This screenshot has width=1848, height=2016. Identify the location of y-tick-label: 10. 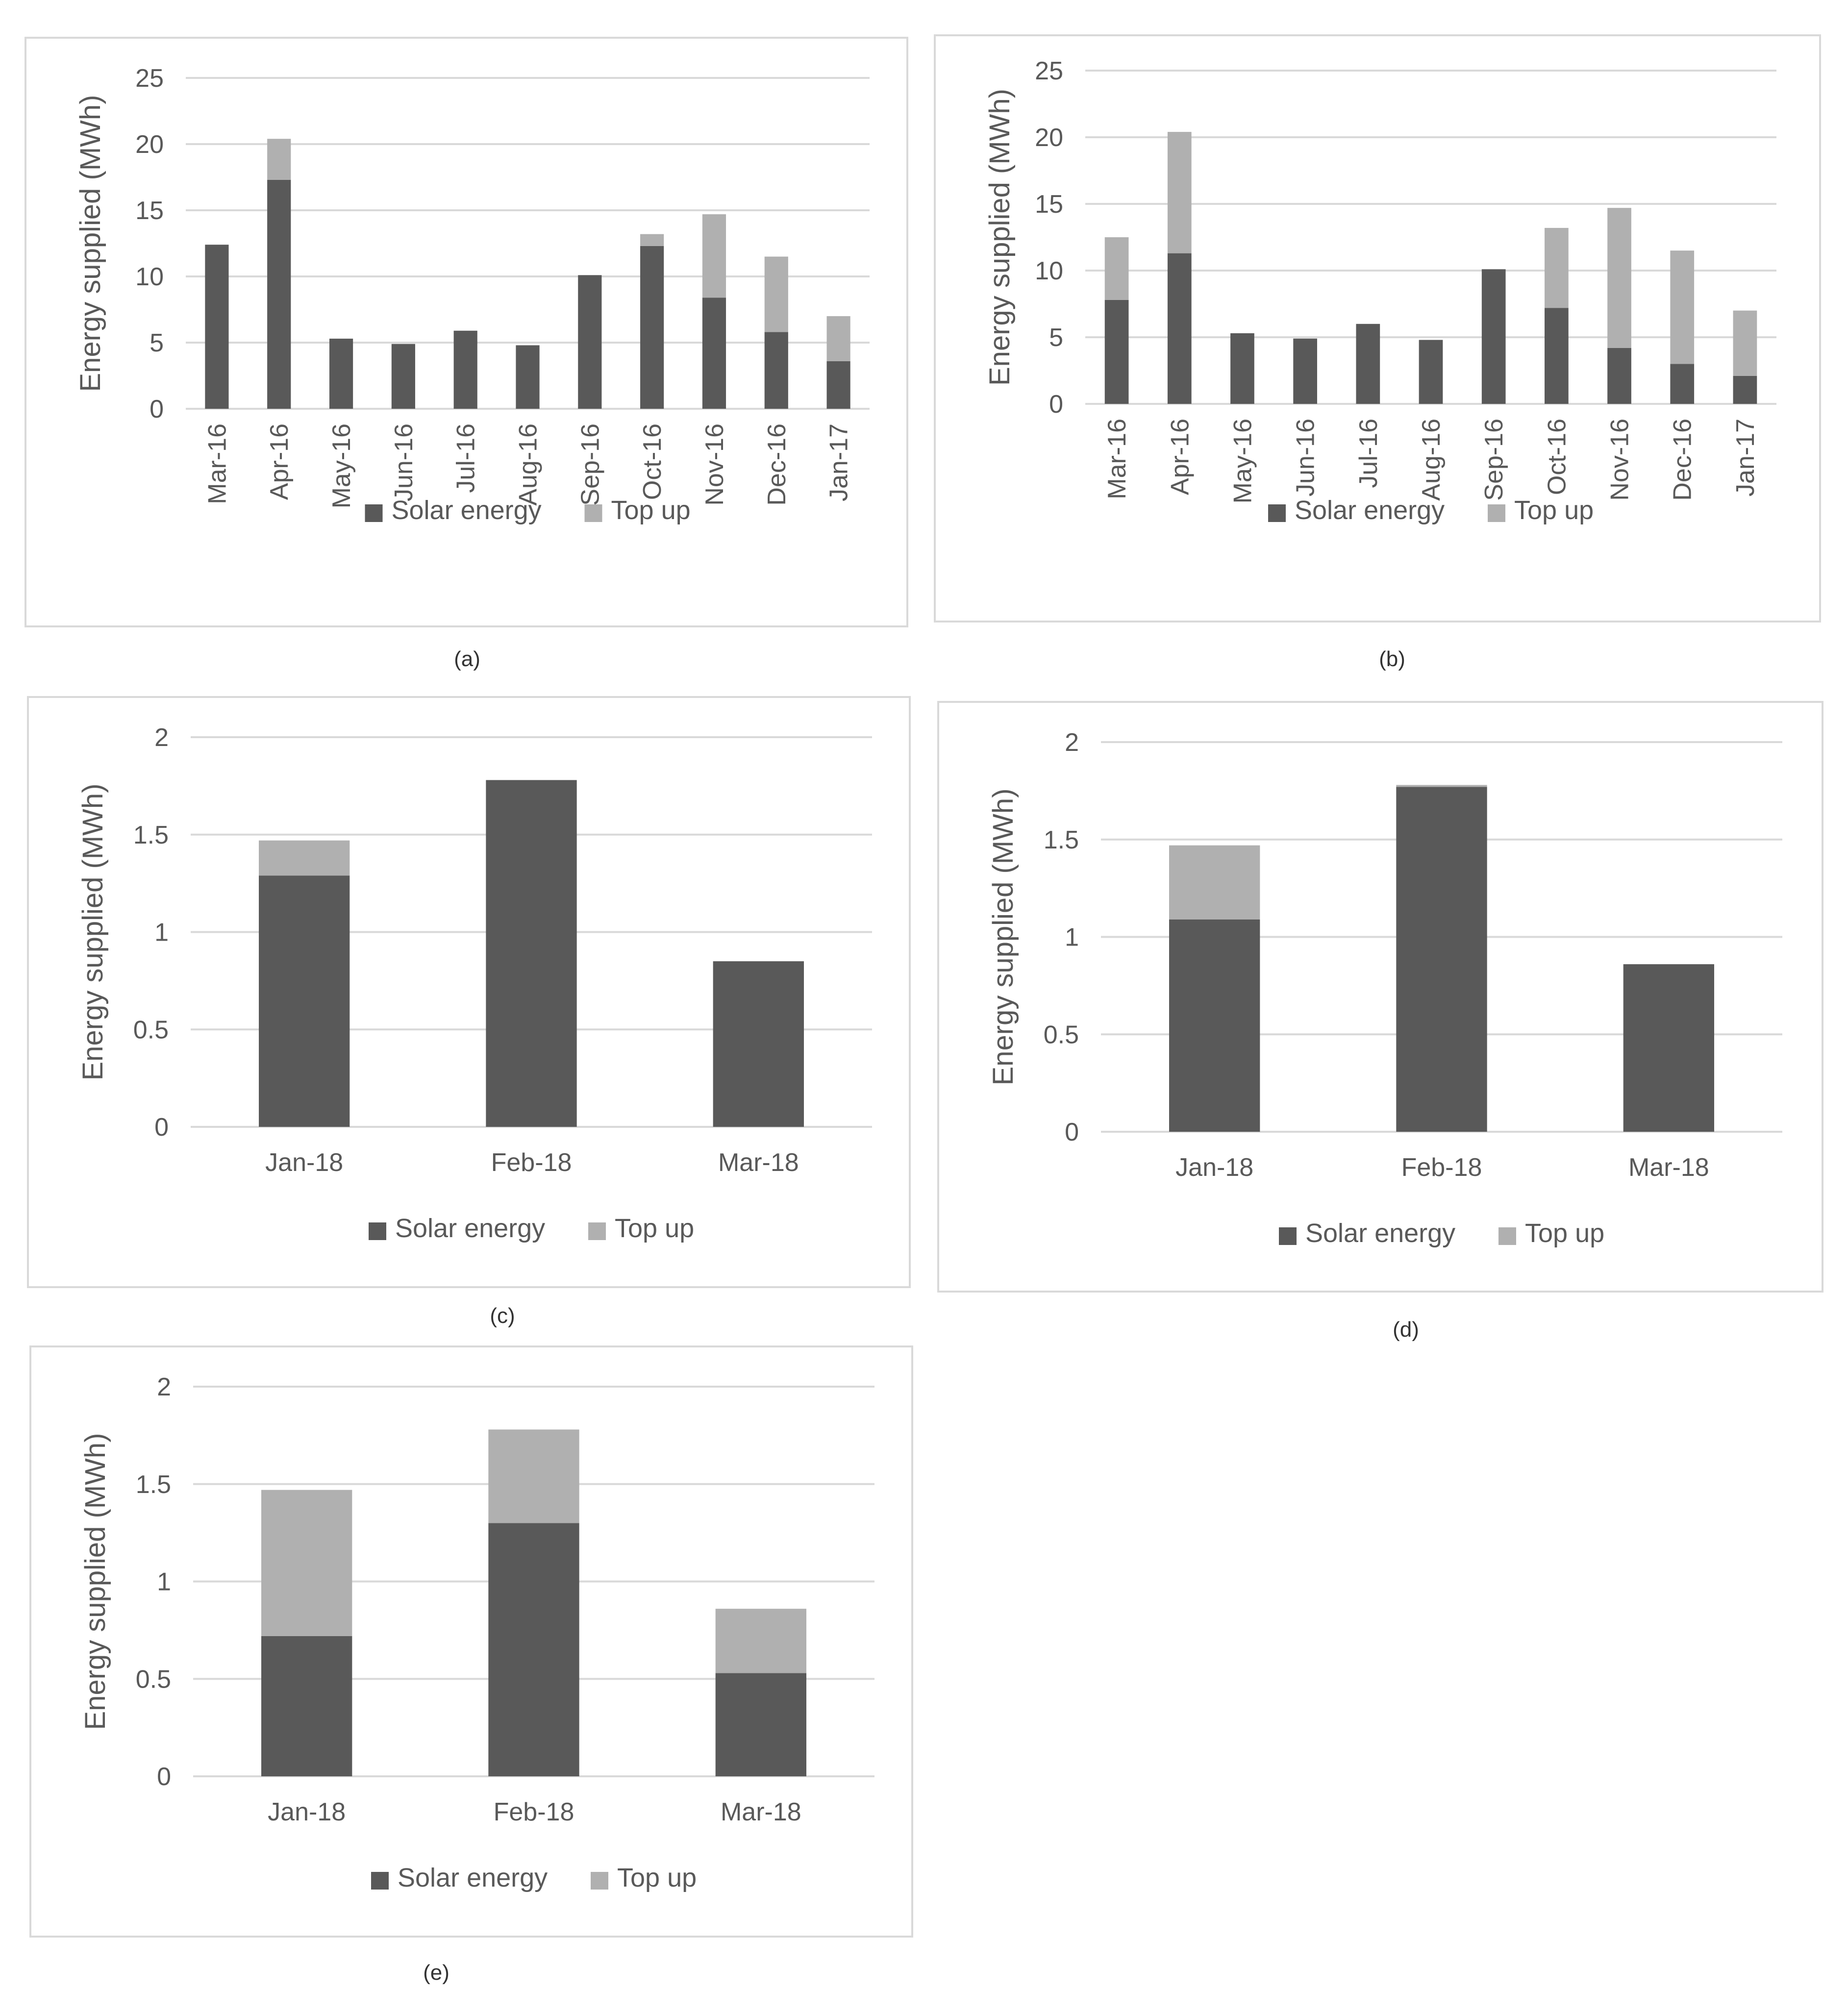
(1049, 271).